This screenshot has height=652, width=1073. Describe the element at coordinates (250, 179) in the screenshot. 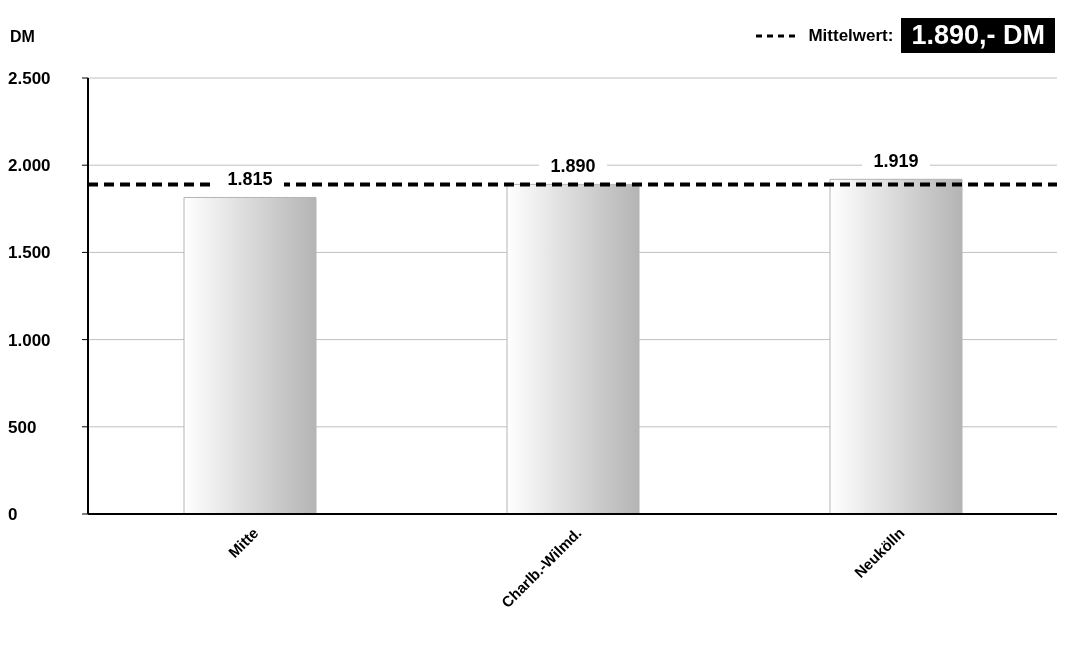

I see `data-label: 1.815` at that location.